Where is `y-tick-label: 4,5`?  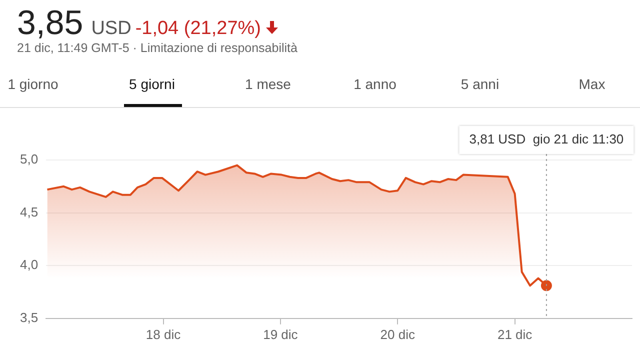 y-tick-label: 4,5 is located at coordinates (29, 212).